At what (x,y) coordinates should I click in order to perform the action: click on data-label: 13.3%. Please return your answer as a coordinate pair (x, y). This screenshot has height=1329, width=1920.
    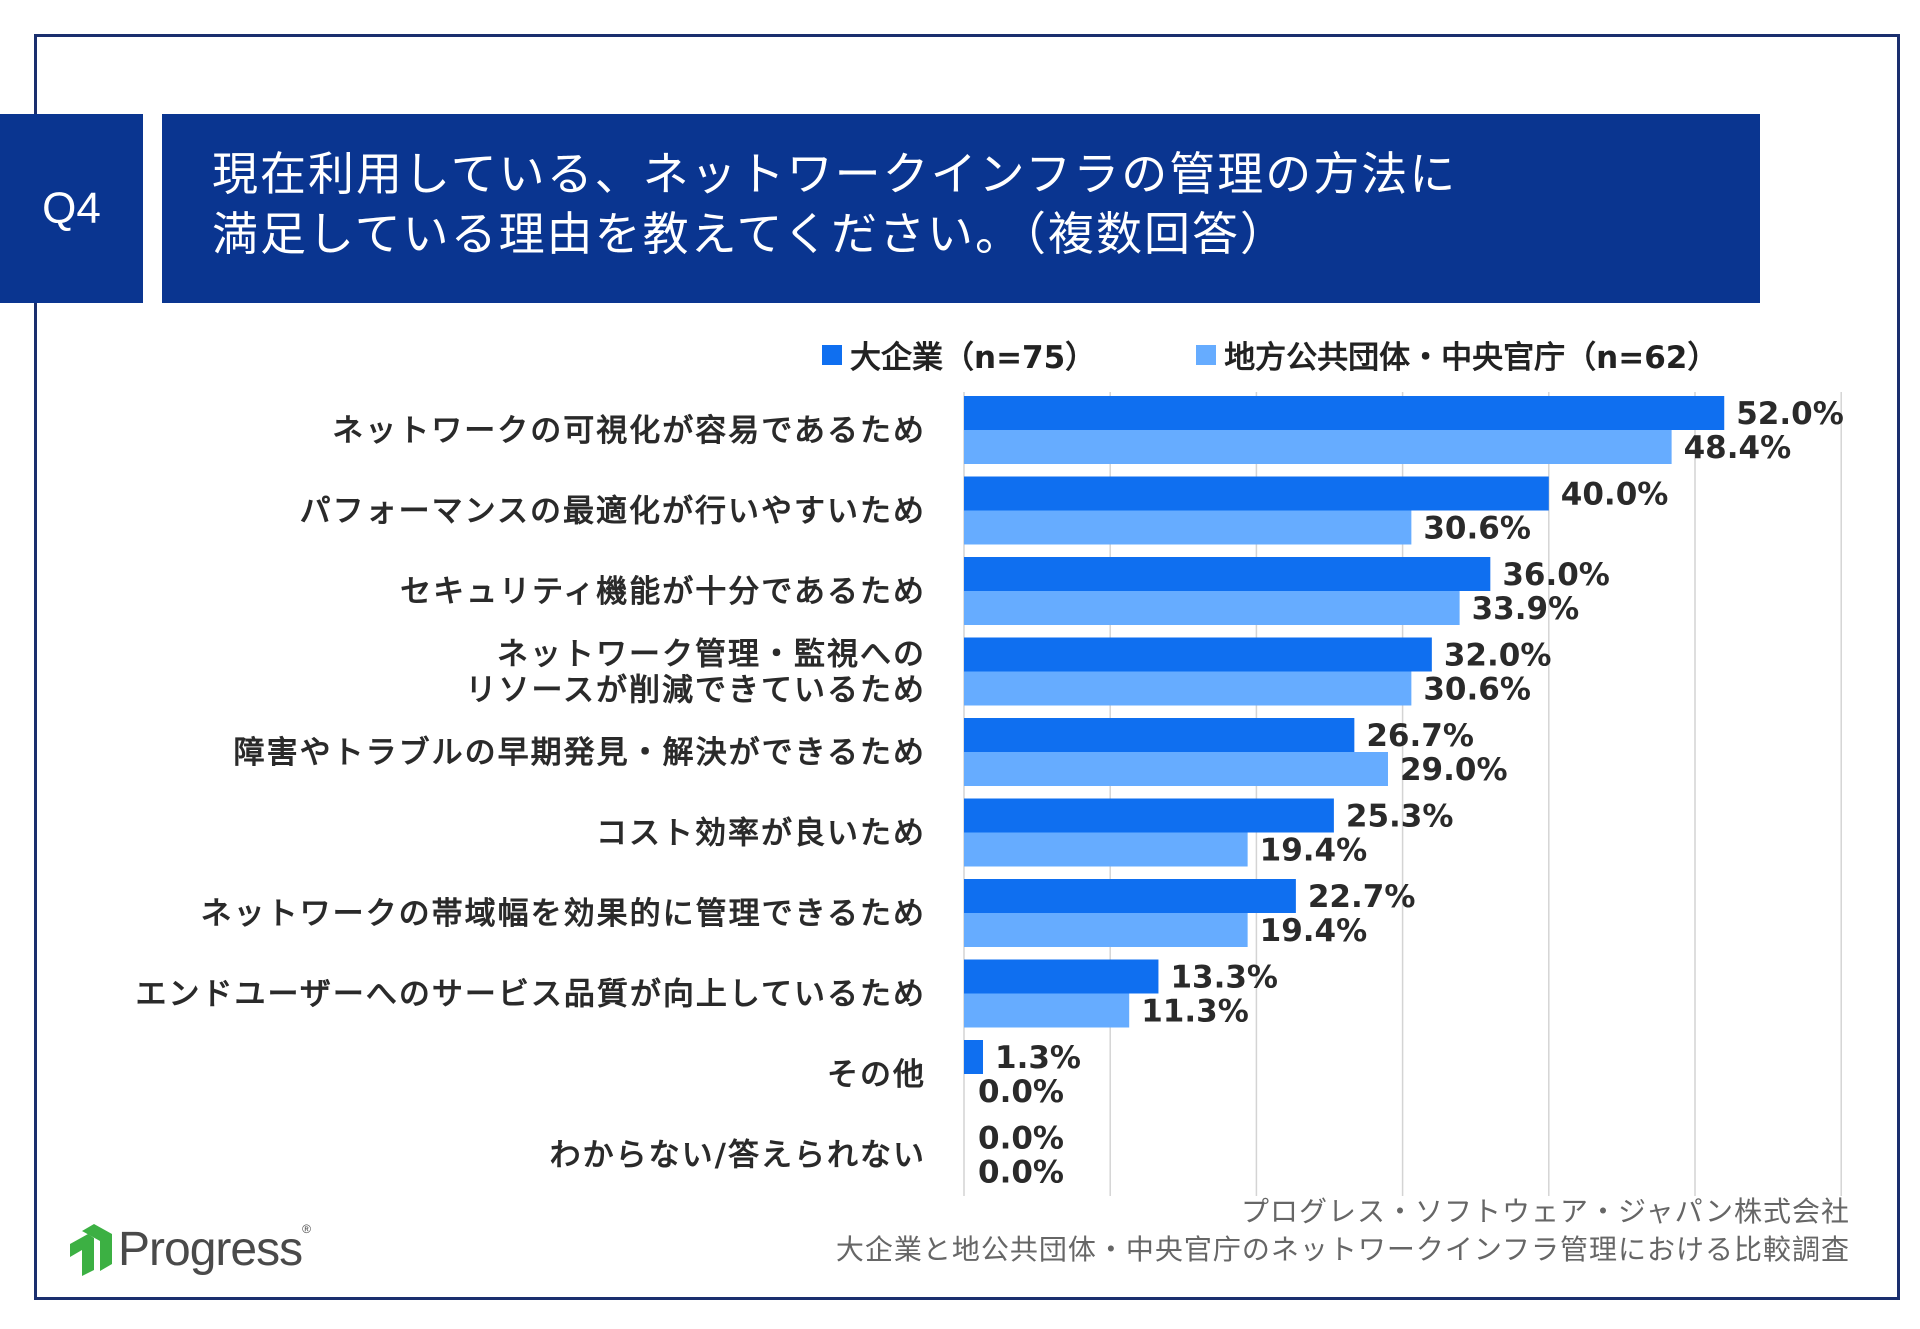
    Looking at the image, I should click on (1224, 978).